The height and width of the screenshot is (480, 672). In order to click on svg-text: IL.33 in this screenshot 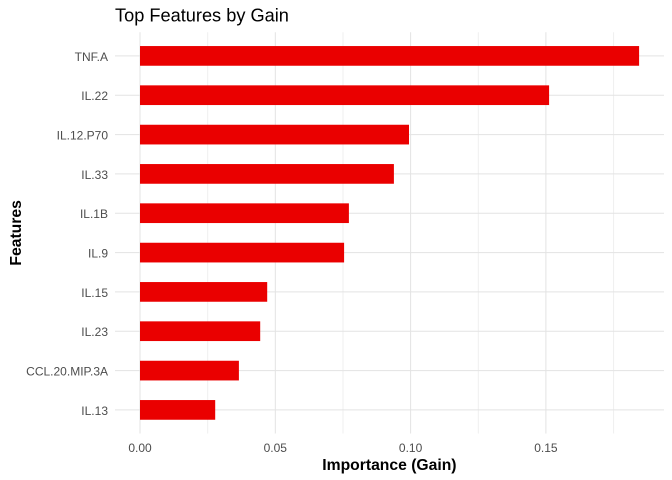, I will do `click(94, 175)`.